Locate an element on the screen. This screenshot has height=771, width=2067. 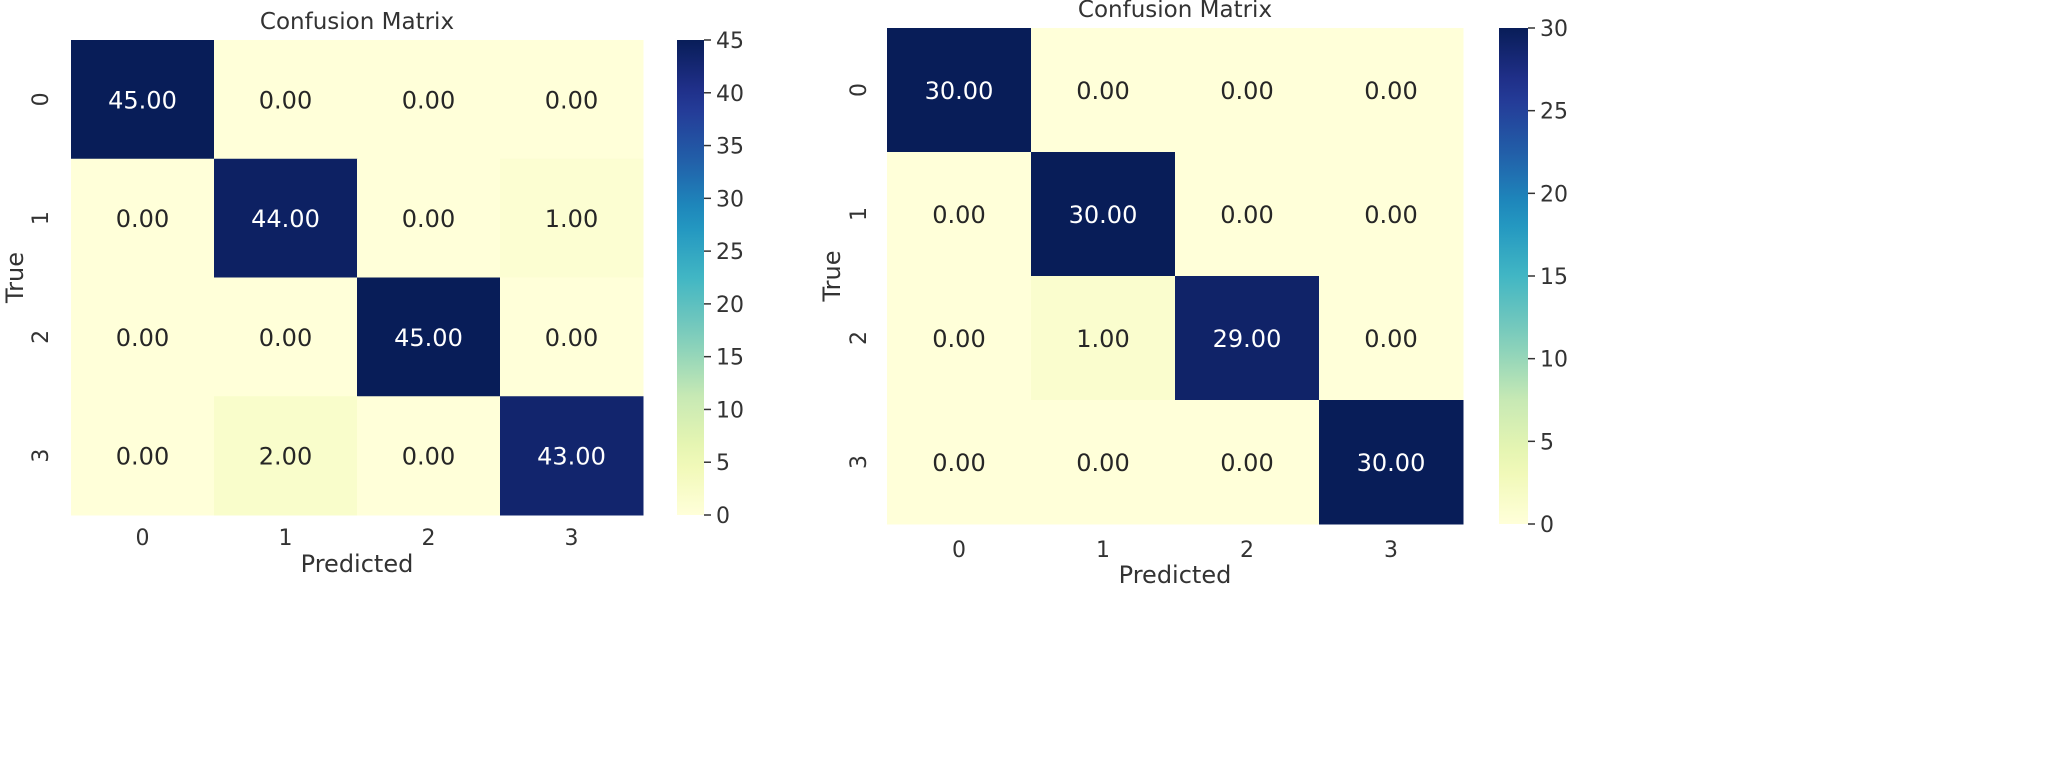
chart2-cell-label-r3-c3: 30.00 is located at coordinates (1391, 463).